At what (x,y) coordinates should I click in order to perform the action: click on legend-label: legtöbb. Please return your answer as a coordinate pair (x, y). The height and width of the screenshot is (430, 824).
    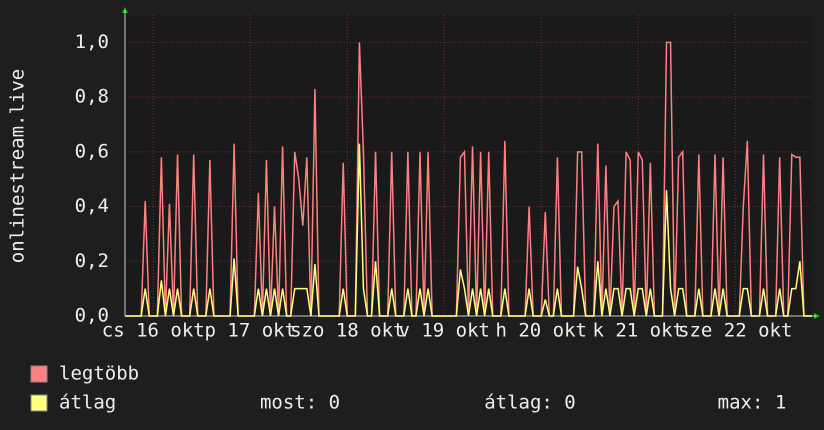
    Looking at the image, I should click on (99, 374).